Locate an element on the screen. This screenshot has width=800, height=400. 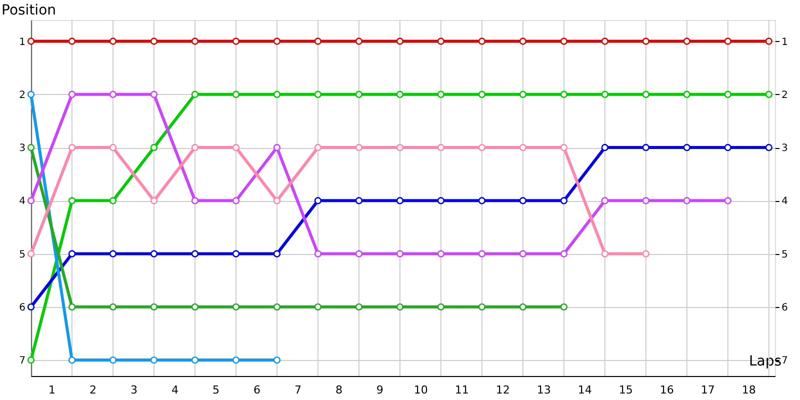
x-tick-label: 4 is located at coordinates (174, 390).